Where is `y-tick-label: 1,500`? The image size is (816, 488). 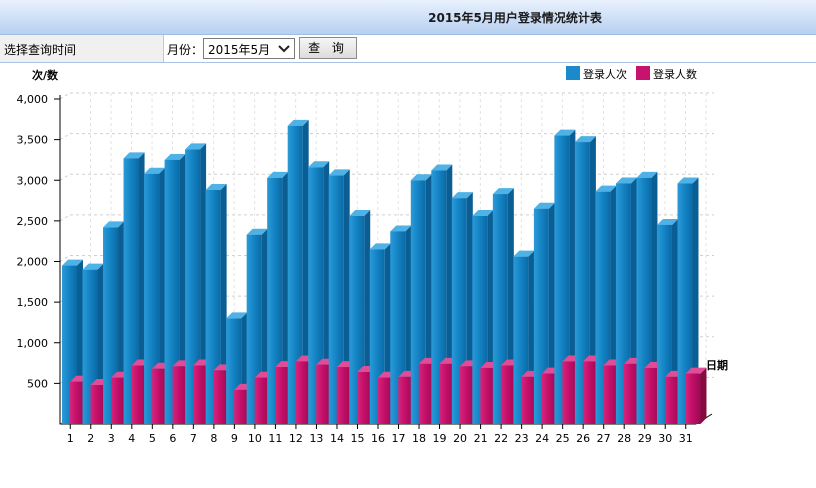 y-tick-label: 1,500 is located at coordinates (33, 302).